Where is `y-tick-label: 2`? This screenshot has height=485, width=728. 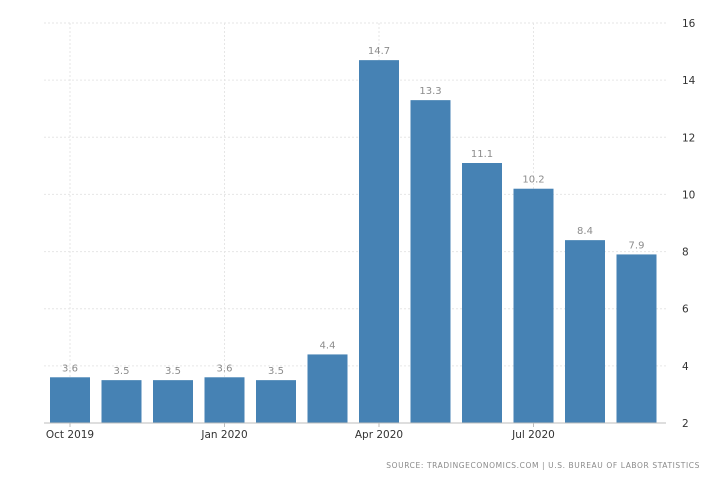 y-tick-label: 2 is located at coordinates (685, 424).